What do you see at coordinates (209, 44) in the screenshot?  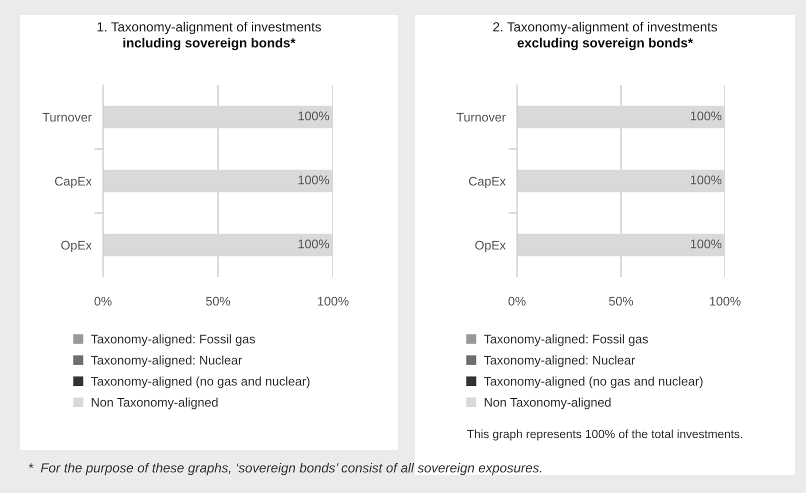 I see `chart-subtitle: including sovereign bonds*` at bounding box center [209, 44].